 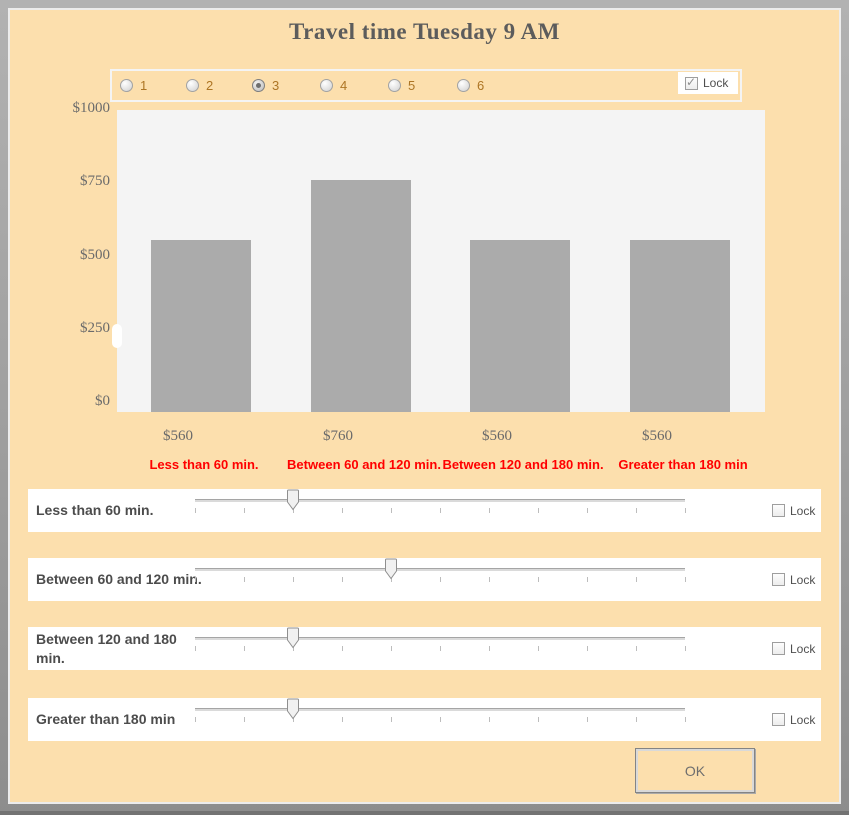 What do you see at coordinates (344, 85) in the screenshot?
I see `radio-option-label: 4` at bounding box center [344, 85].